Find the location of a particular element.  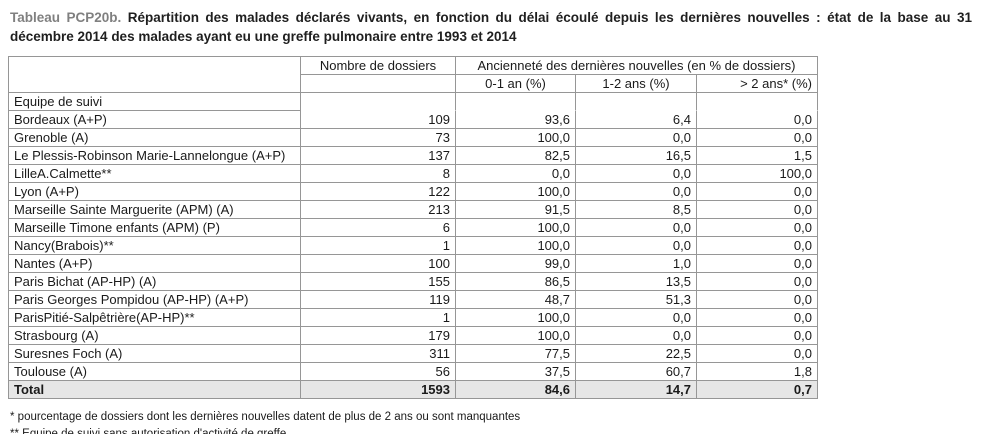

records-count-header: Nombre de dossiers is located at coordinates (378, 66).